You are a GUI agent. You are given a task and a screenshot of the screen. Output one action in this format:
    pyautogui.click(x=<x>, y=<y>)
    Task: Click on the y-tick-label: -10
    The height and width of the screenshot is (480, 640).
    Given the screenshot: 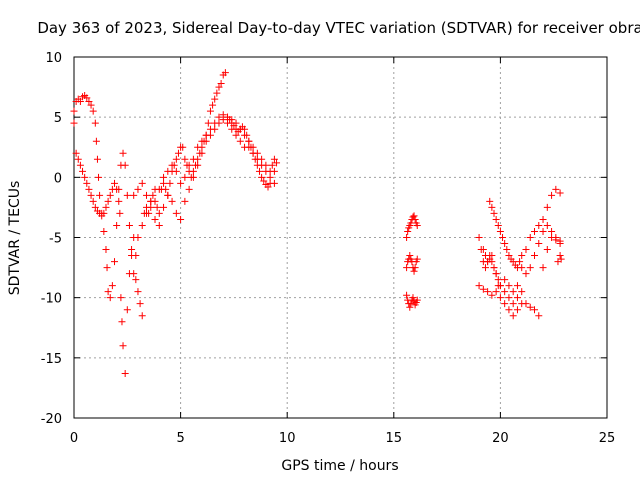 What is the action you would take?
    pyautogui.click(x=51, y=299)
    